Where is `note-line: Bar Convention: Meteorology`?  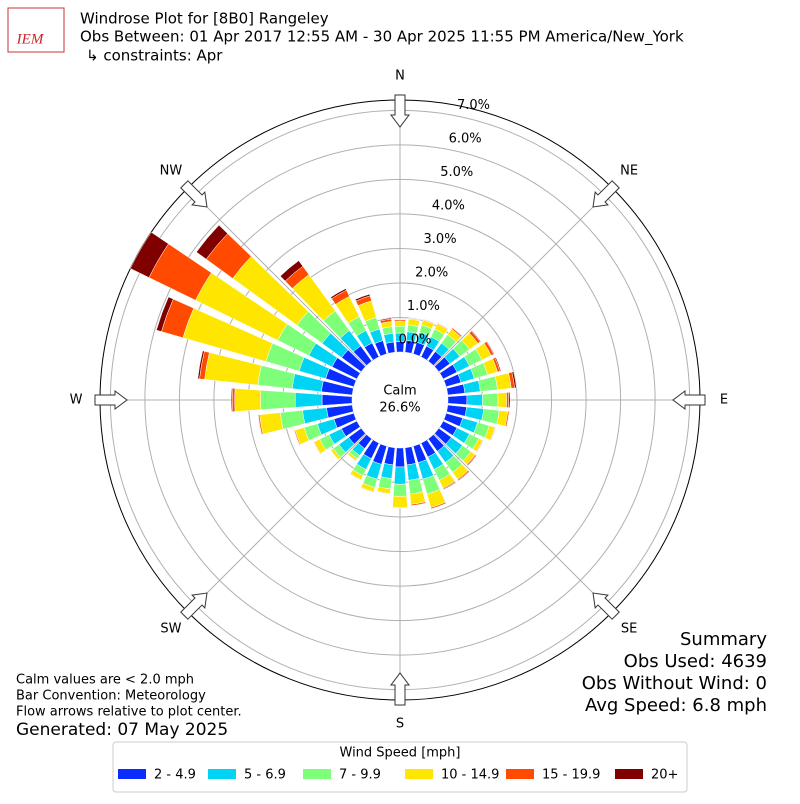 note-line: Bar Convention: Meteorology is located at coordinates (111, 696).